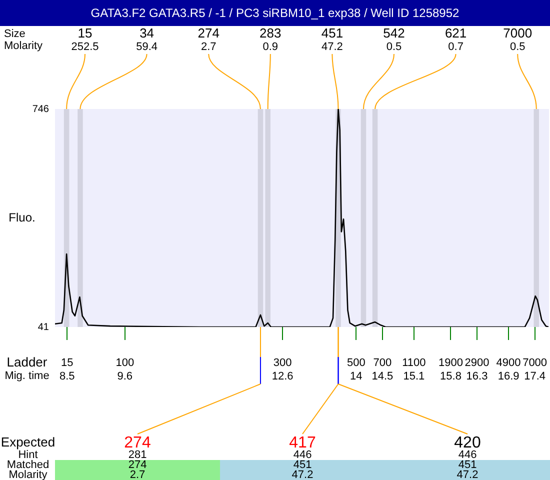 The width and height of the screenshot is (550, 480). What do you see at coordinates (283, 376) in the screenshot?
I see `x-tick-label: 12.6` at bounding box center [283, 376].